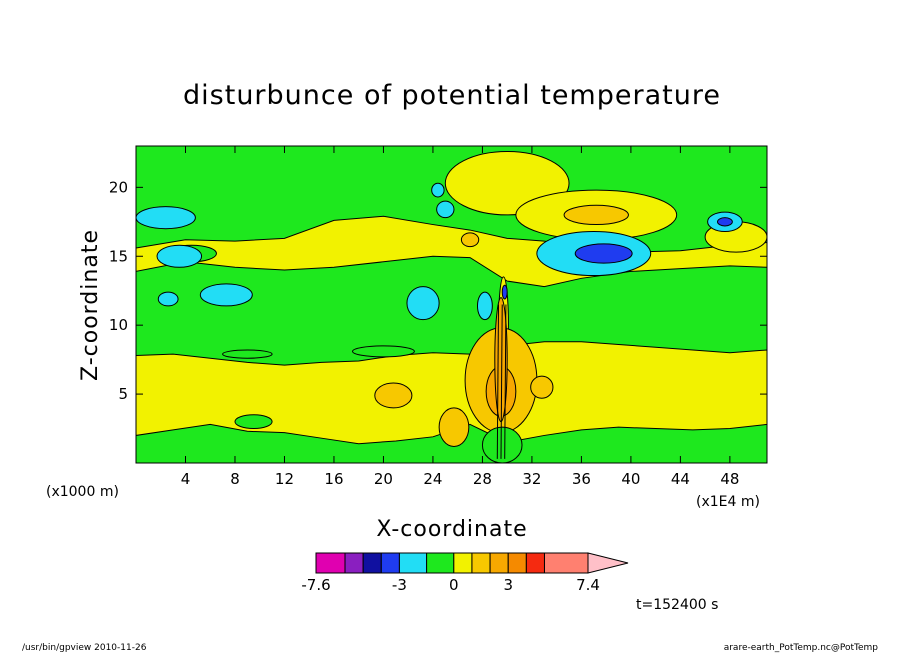 The height and width of the screenshot is (658, 904). What do you see at coordinates (452, 95) in the screenshot?
I see `chart-title: disturbunce of potential temperature` at bounding box center [452, 95].